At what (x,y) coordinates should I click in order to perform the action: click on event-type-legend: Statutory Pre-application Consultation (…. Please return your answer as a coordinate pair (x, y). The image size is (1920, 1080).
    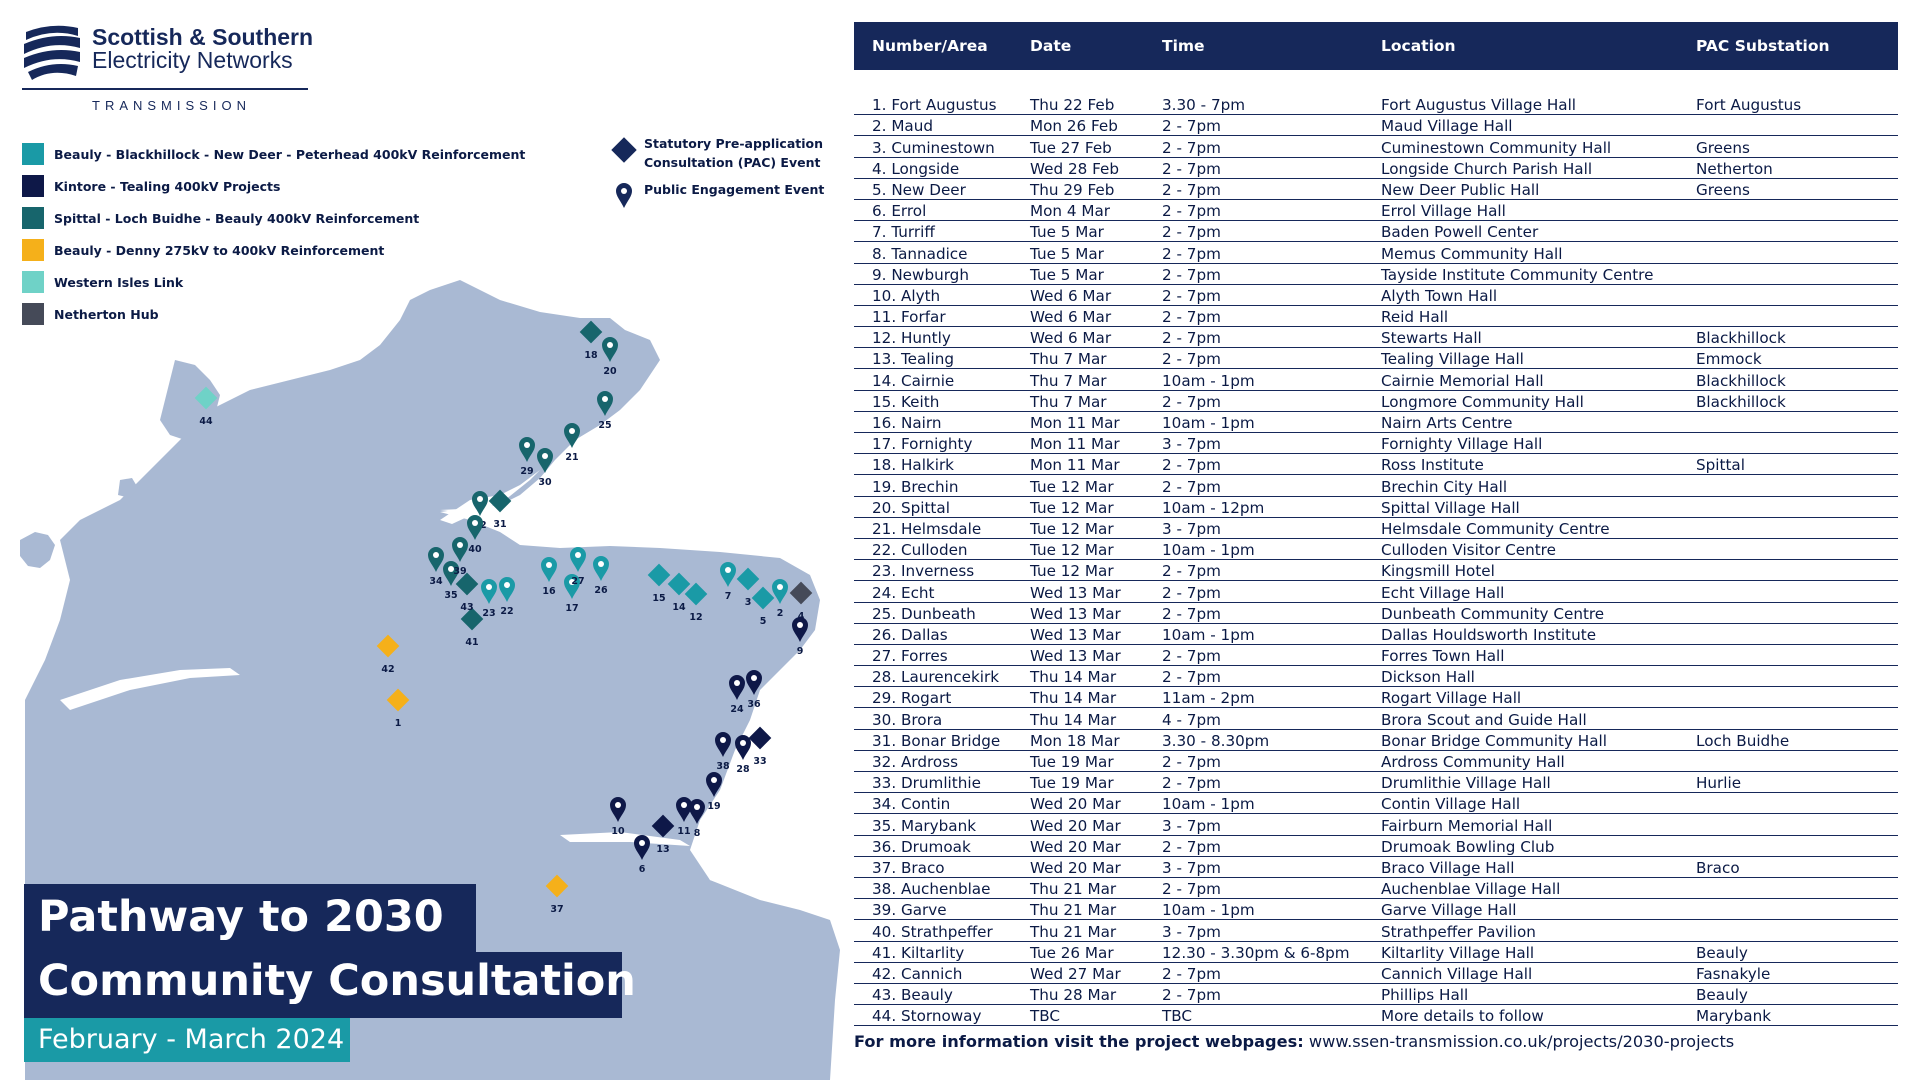
    Looking at the image, I should click on (726, 178).